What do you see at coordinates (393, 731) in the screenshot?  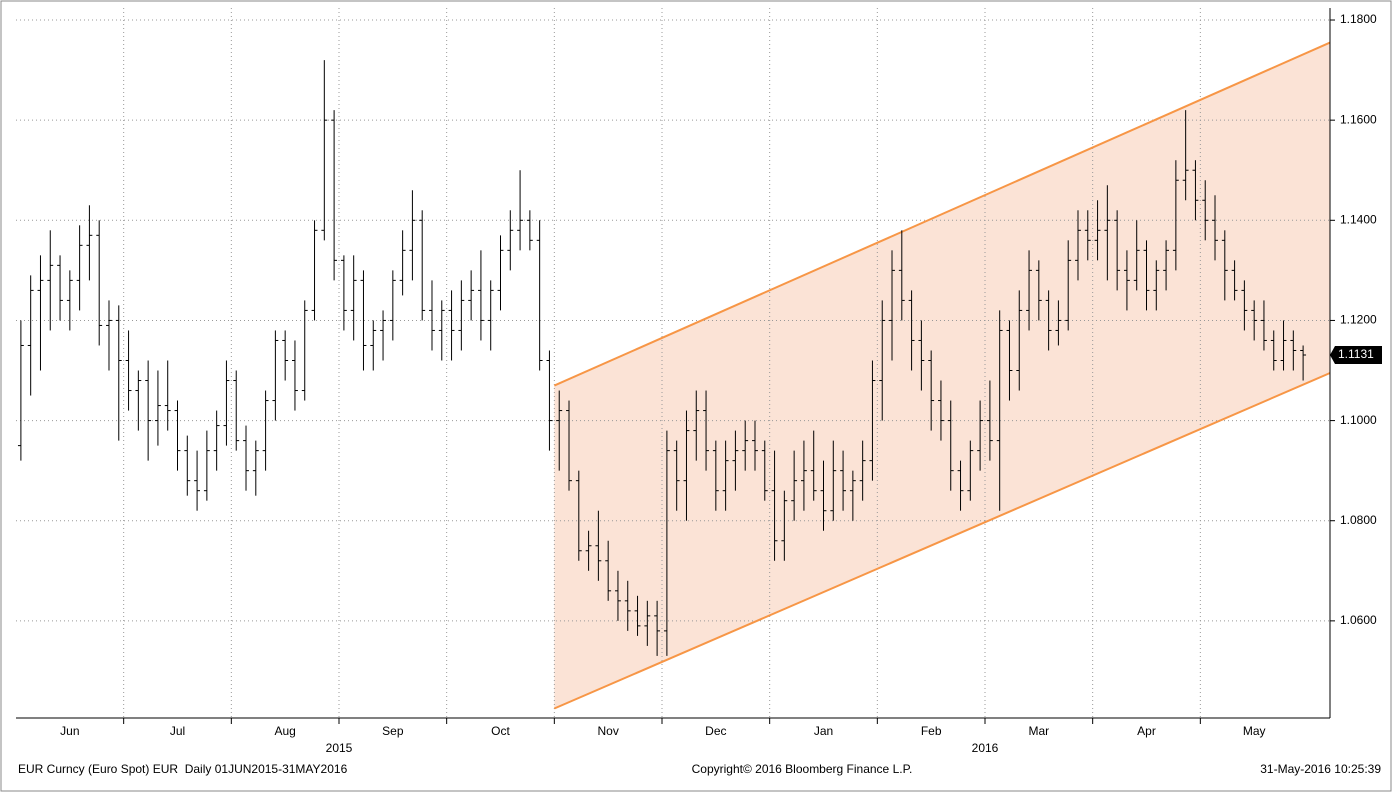 I see `x-tick-label: Sep` at bounding box center [393, 731].